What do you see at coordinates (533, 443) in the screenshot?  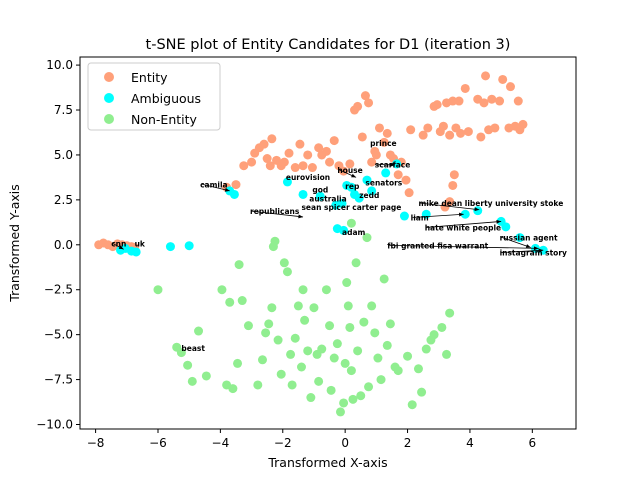 I see `x-tick-label: 6` at bounding box center [533, 443].